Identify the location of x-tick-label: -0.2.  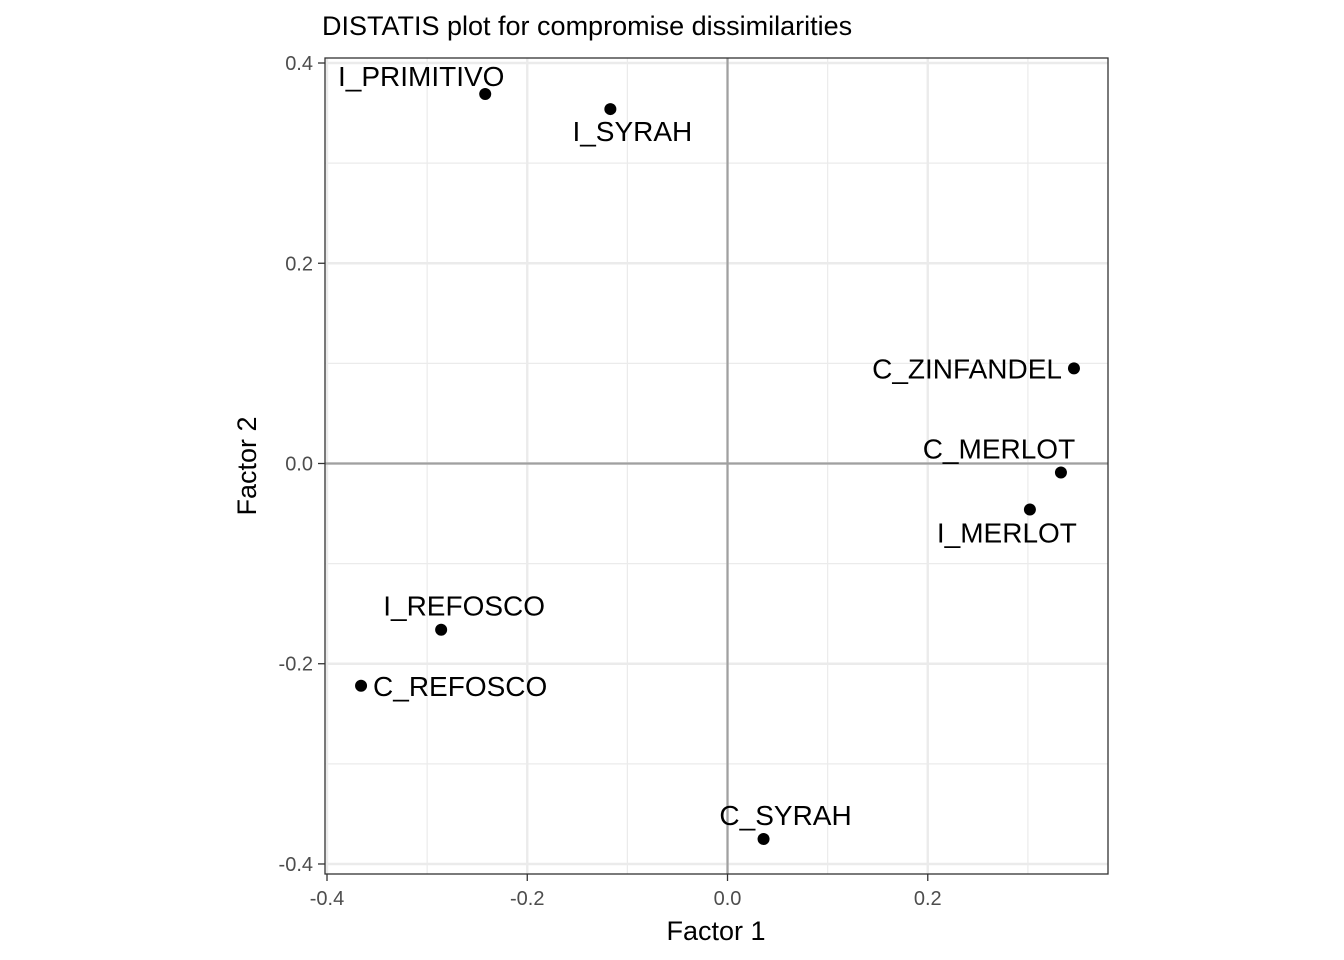
(527, 899).